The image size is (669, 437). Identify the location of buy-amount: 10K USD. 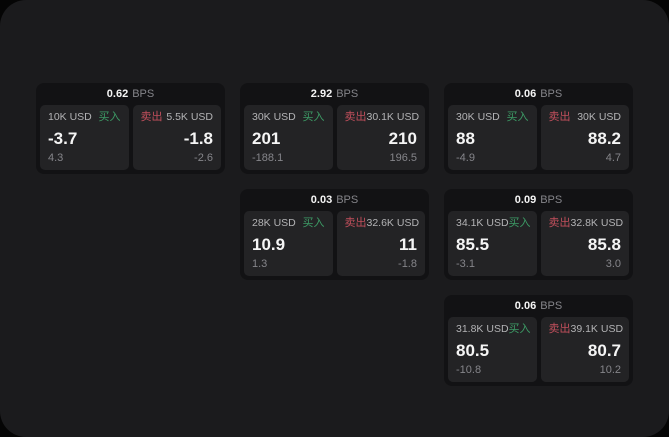
(70, 117).